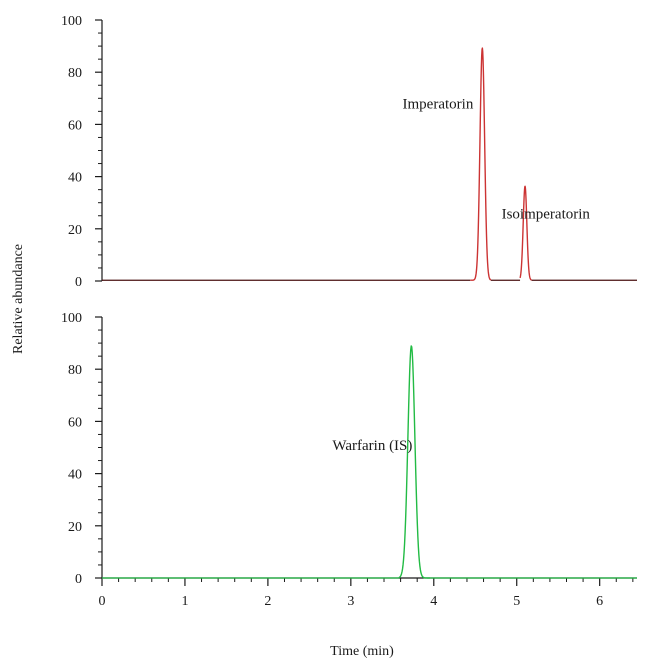  What do you see at coordinates (516, 601) in the screenshot?
I see `x-tick-label: 5` at bounding box center [516, 601].